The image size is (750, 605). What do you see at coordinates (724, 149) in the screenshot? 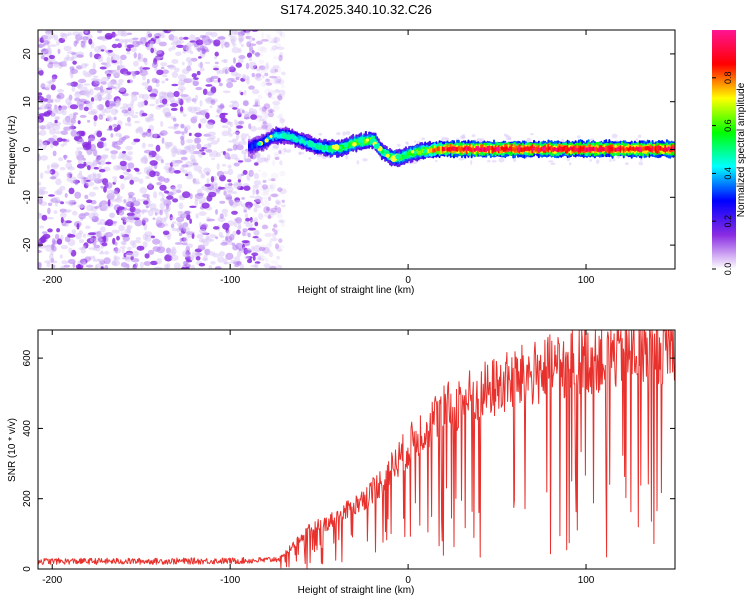
I see `colorbar-gradient` at bounding box center [724, 149].